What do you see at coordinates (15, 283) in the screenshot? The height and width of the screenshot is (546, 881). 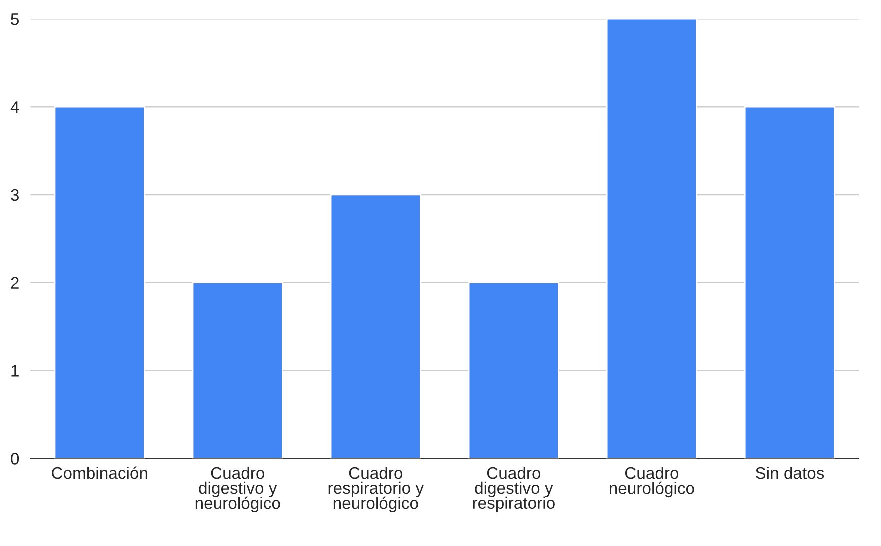 I see `y-tick-label: 2` at bounding box center [15, 283].